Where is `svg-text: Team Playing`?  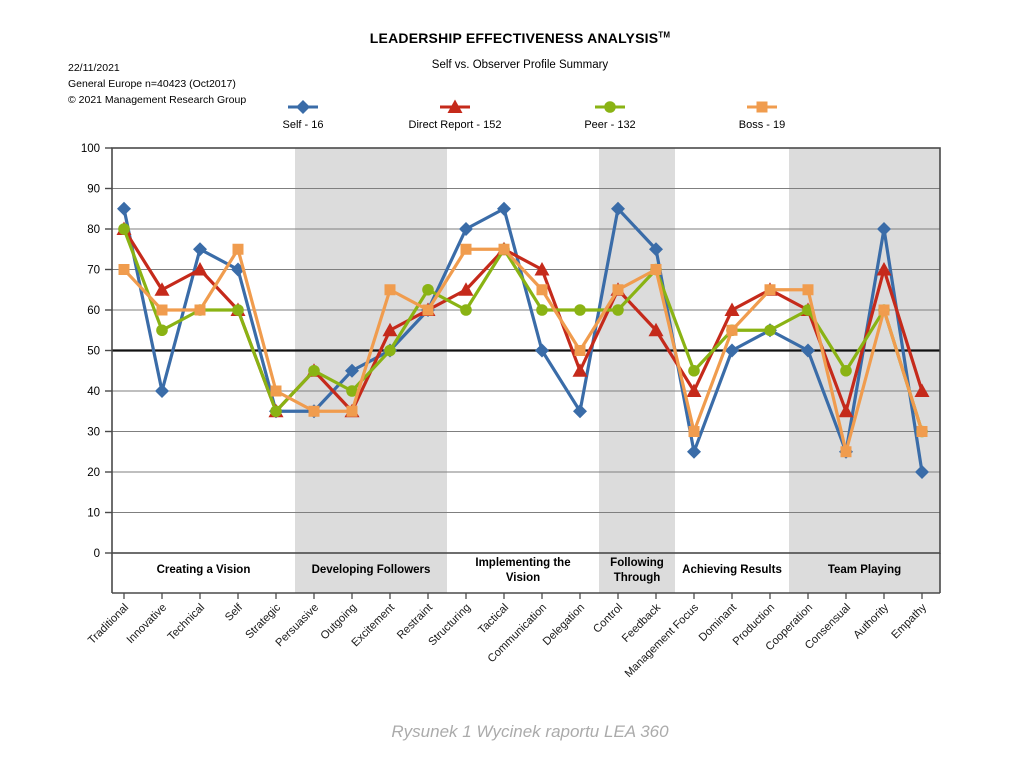
svg-text: Team Playing is located at coordinates (864, 570).